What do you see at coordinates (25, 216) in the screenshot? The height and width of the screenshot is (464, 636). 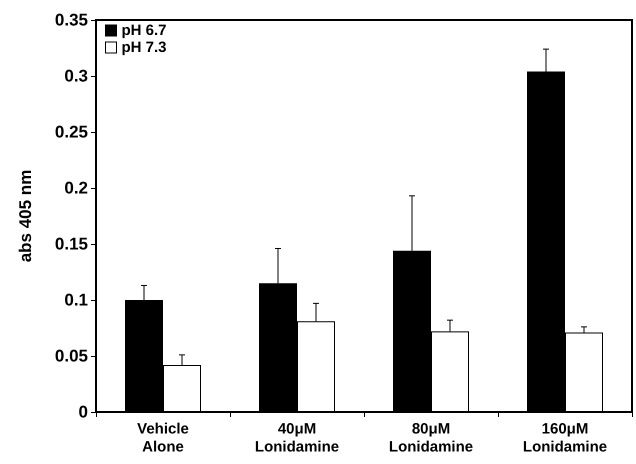 I see `y-axis-title: abs 405 nm` at bounding box center [25, 216].